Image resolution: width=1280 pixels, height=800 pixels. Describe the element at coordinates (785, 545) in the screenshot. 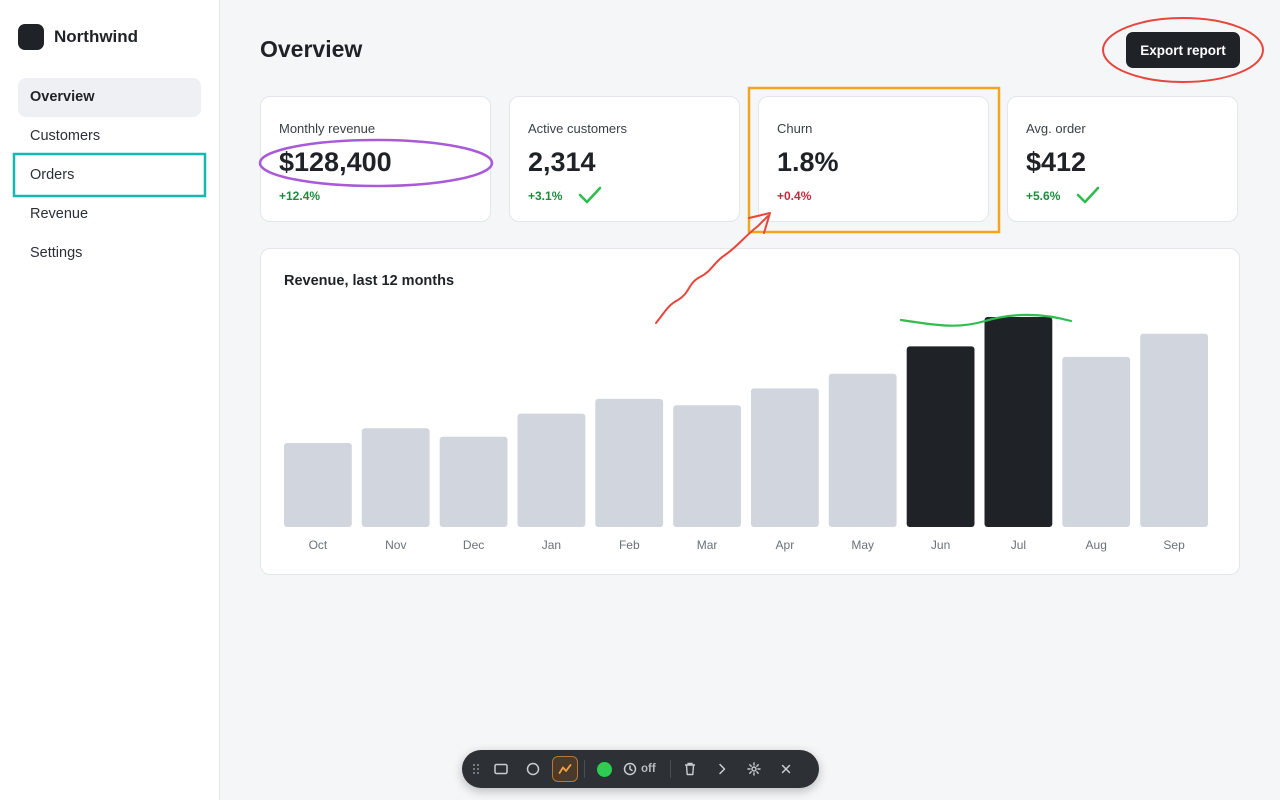

I see `tick-label-apr: Apr` at that location.